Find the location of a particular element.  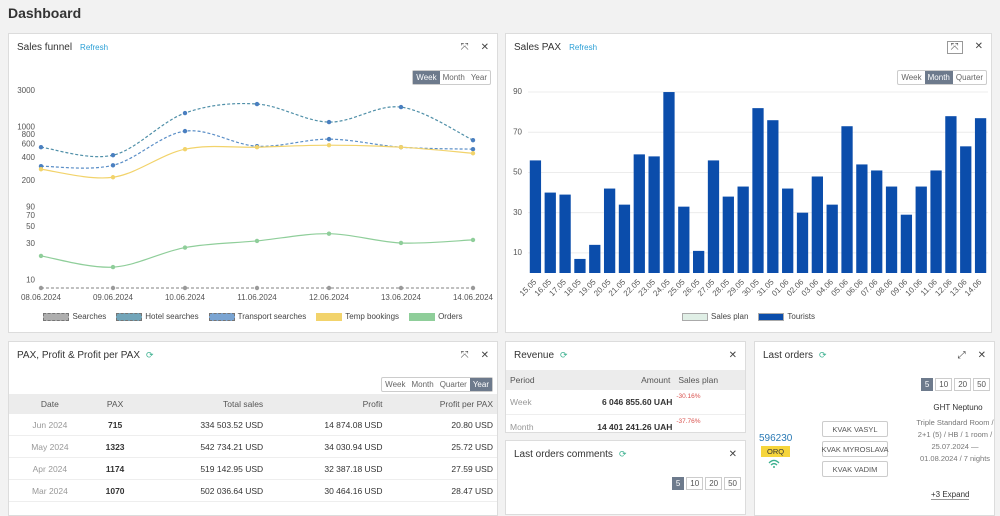

panel-title: Last orders is located at coordinates (788, 355).